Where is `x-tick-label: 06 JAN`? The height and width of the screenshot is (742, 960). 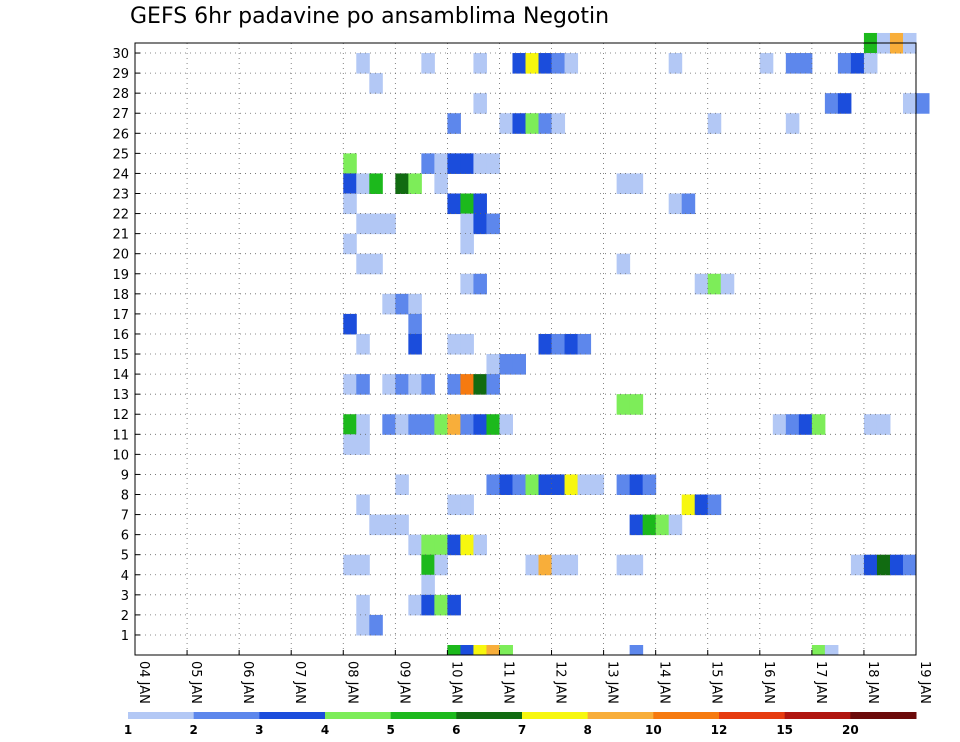
x-tick-label: 06 JAN is located at coordinates (247, 682).